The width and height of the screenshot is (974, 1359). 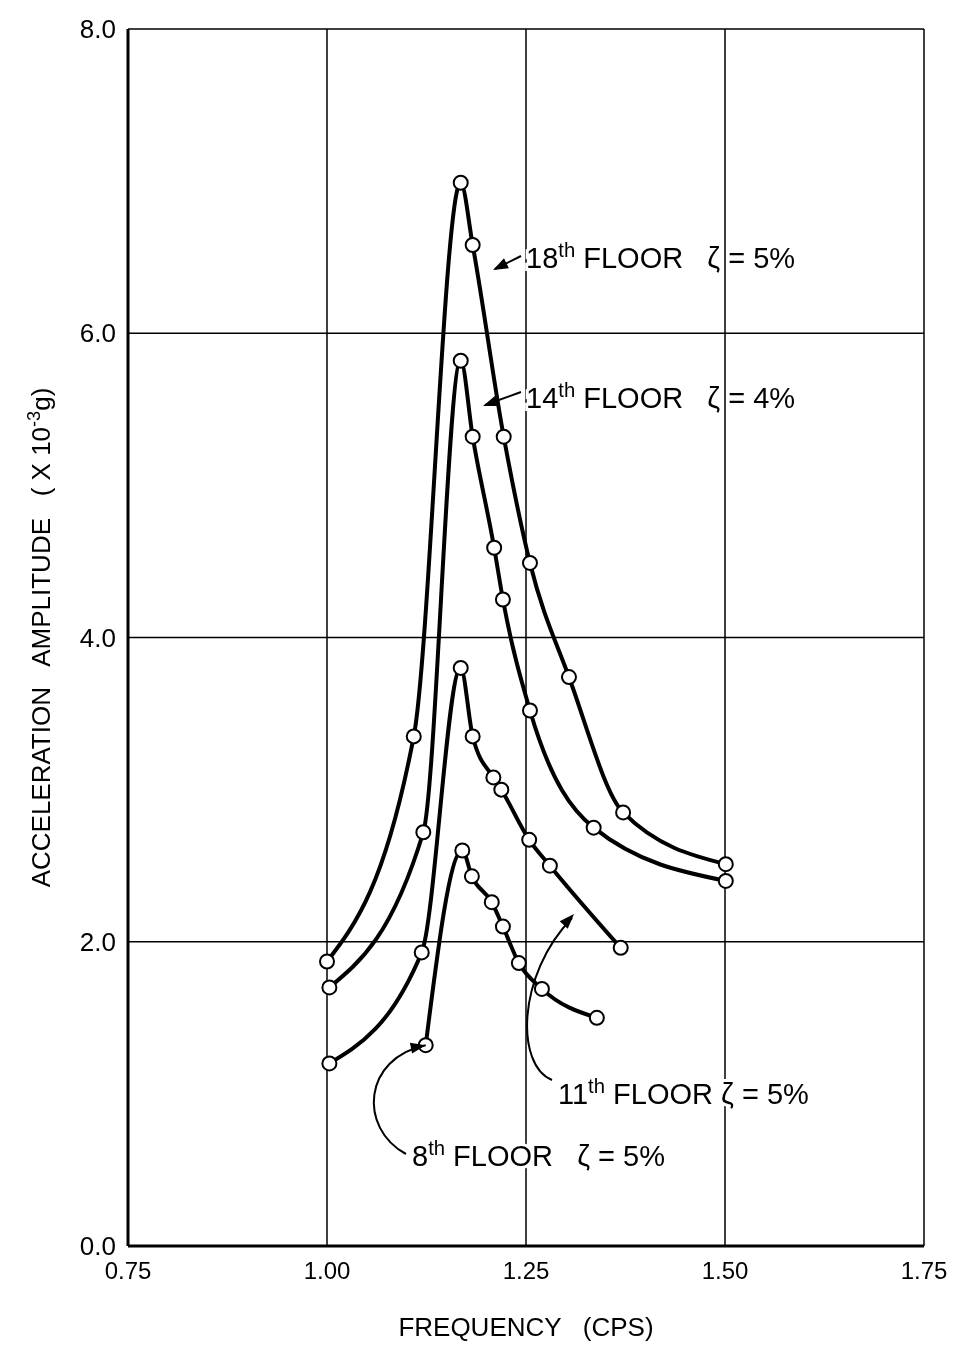 What do you see at coordinates (97, 333) in the screenshot?
I see `y-tick-label: 6.0` at bounding box center [97, 333].